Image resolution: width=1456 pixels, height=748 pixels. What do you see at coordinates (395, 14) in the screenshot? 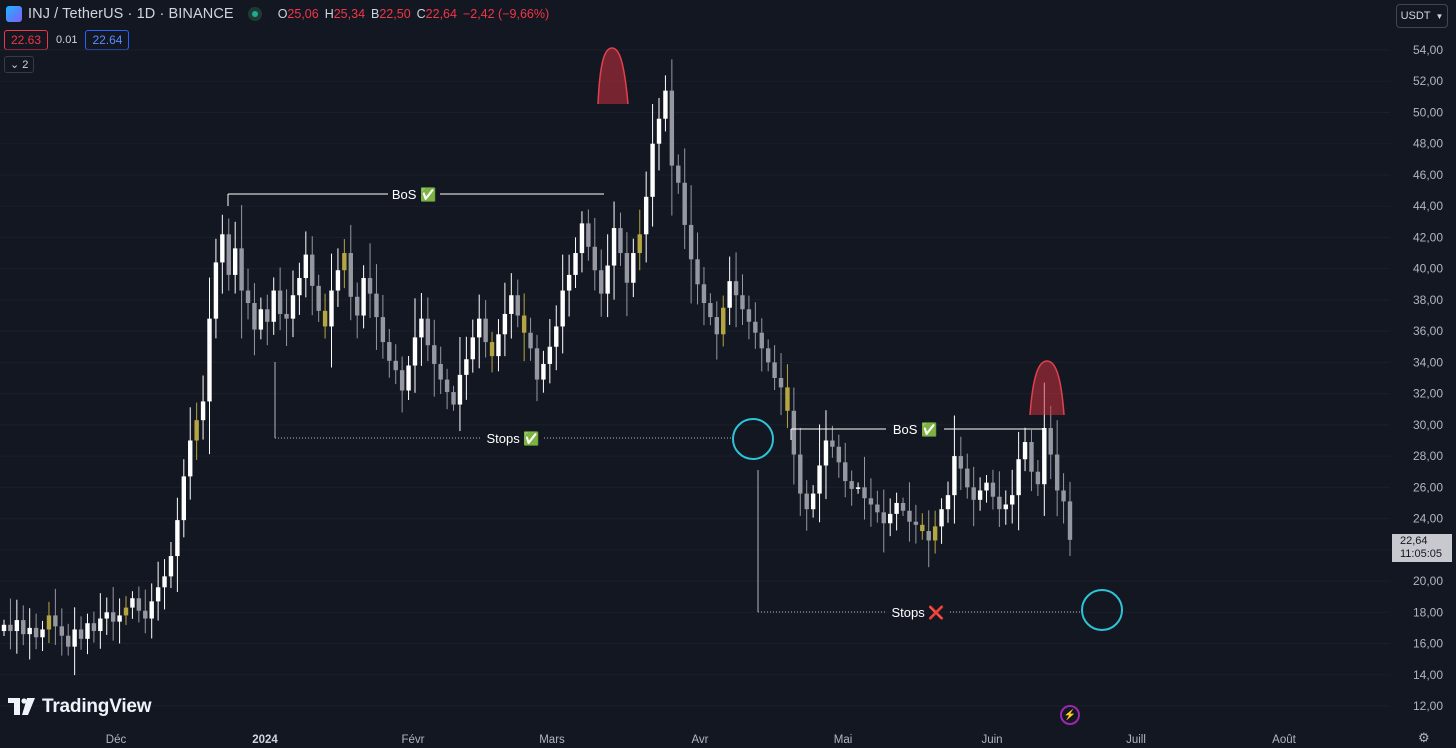
I see `low-value: 22,50` at bounding box center [395, 14].